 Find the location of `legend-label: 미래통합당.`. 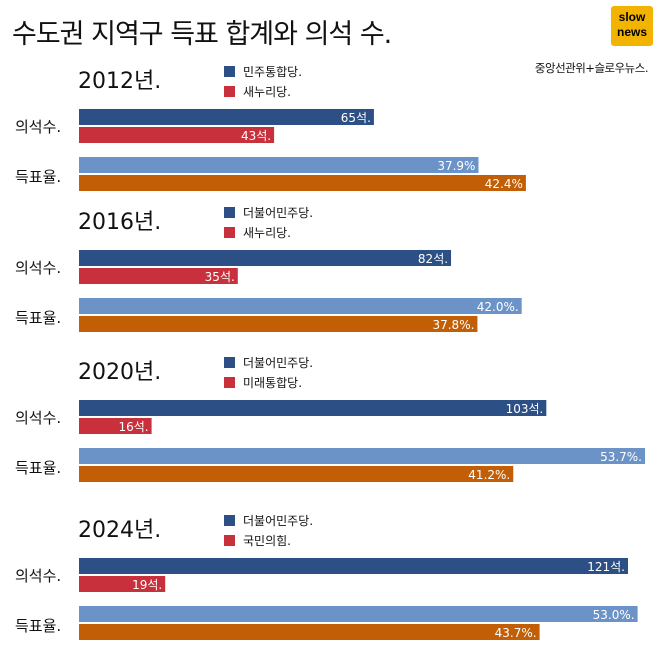

legend-label: 미래통합당. is located at coordinates (272, 383).